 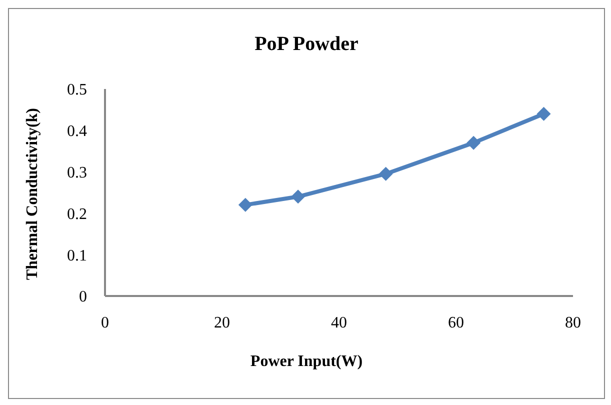 I want to click on y-tick-label: 0.4, so click(x=77, y=131).